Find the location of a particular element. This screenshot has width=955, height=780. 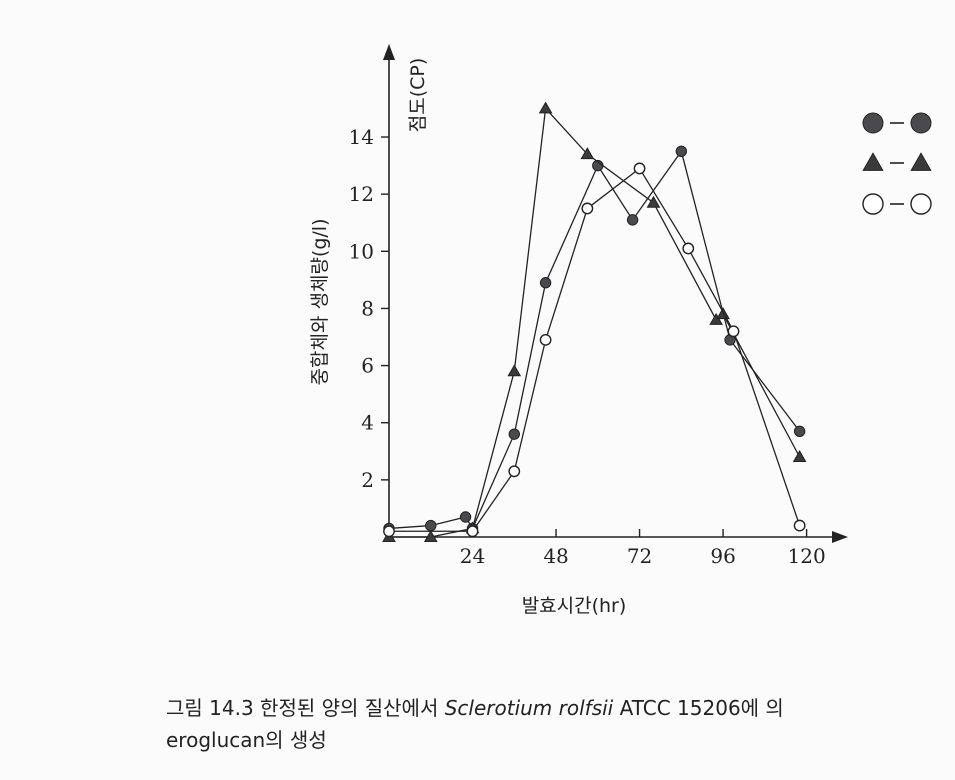

legend-item-filled-circle is located at coordinates (897, 123).